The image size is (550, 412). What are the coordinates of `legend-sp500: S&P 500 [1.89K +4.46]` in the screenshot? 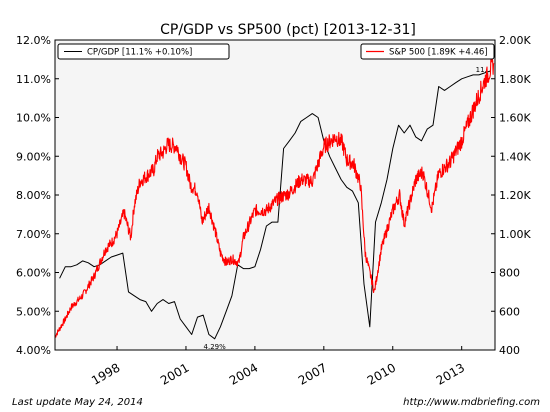 It's located at (427, 51).